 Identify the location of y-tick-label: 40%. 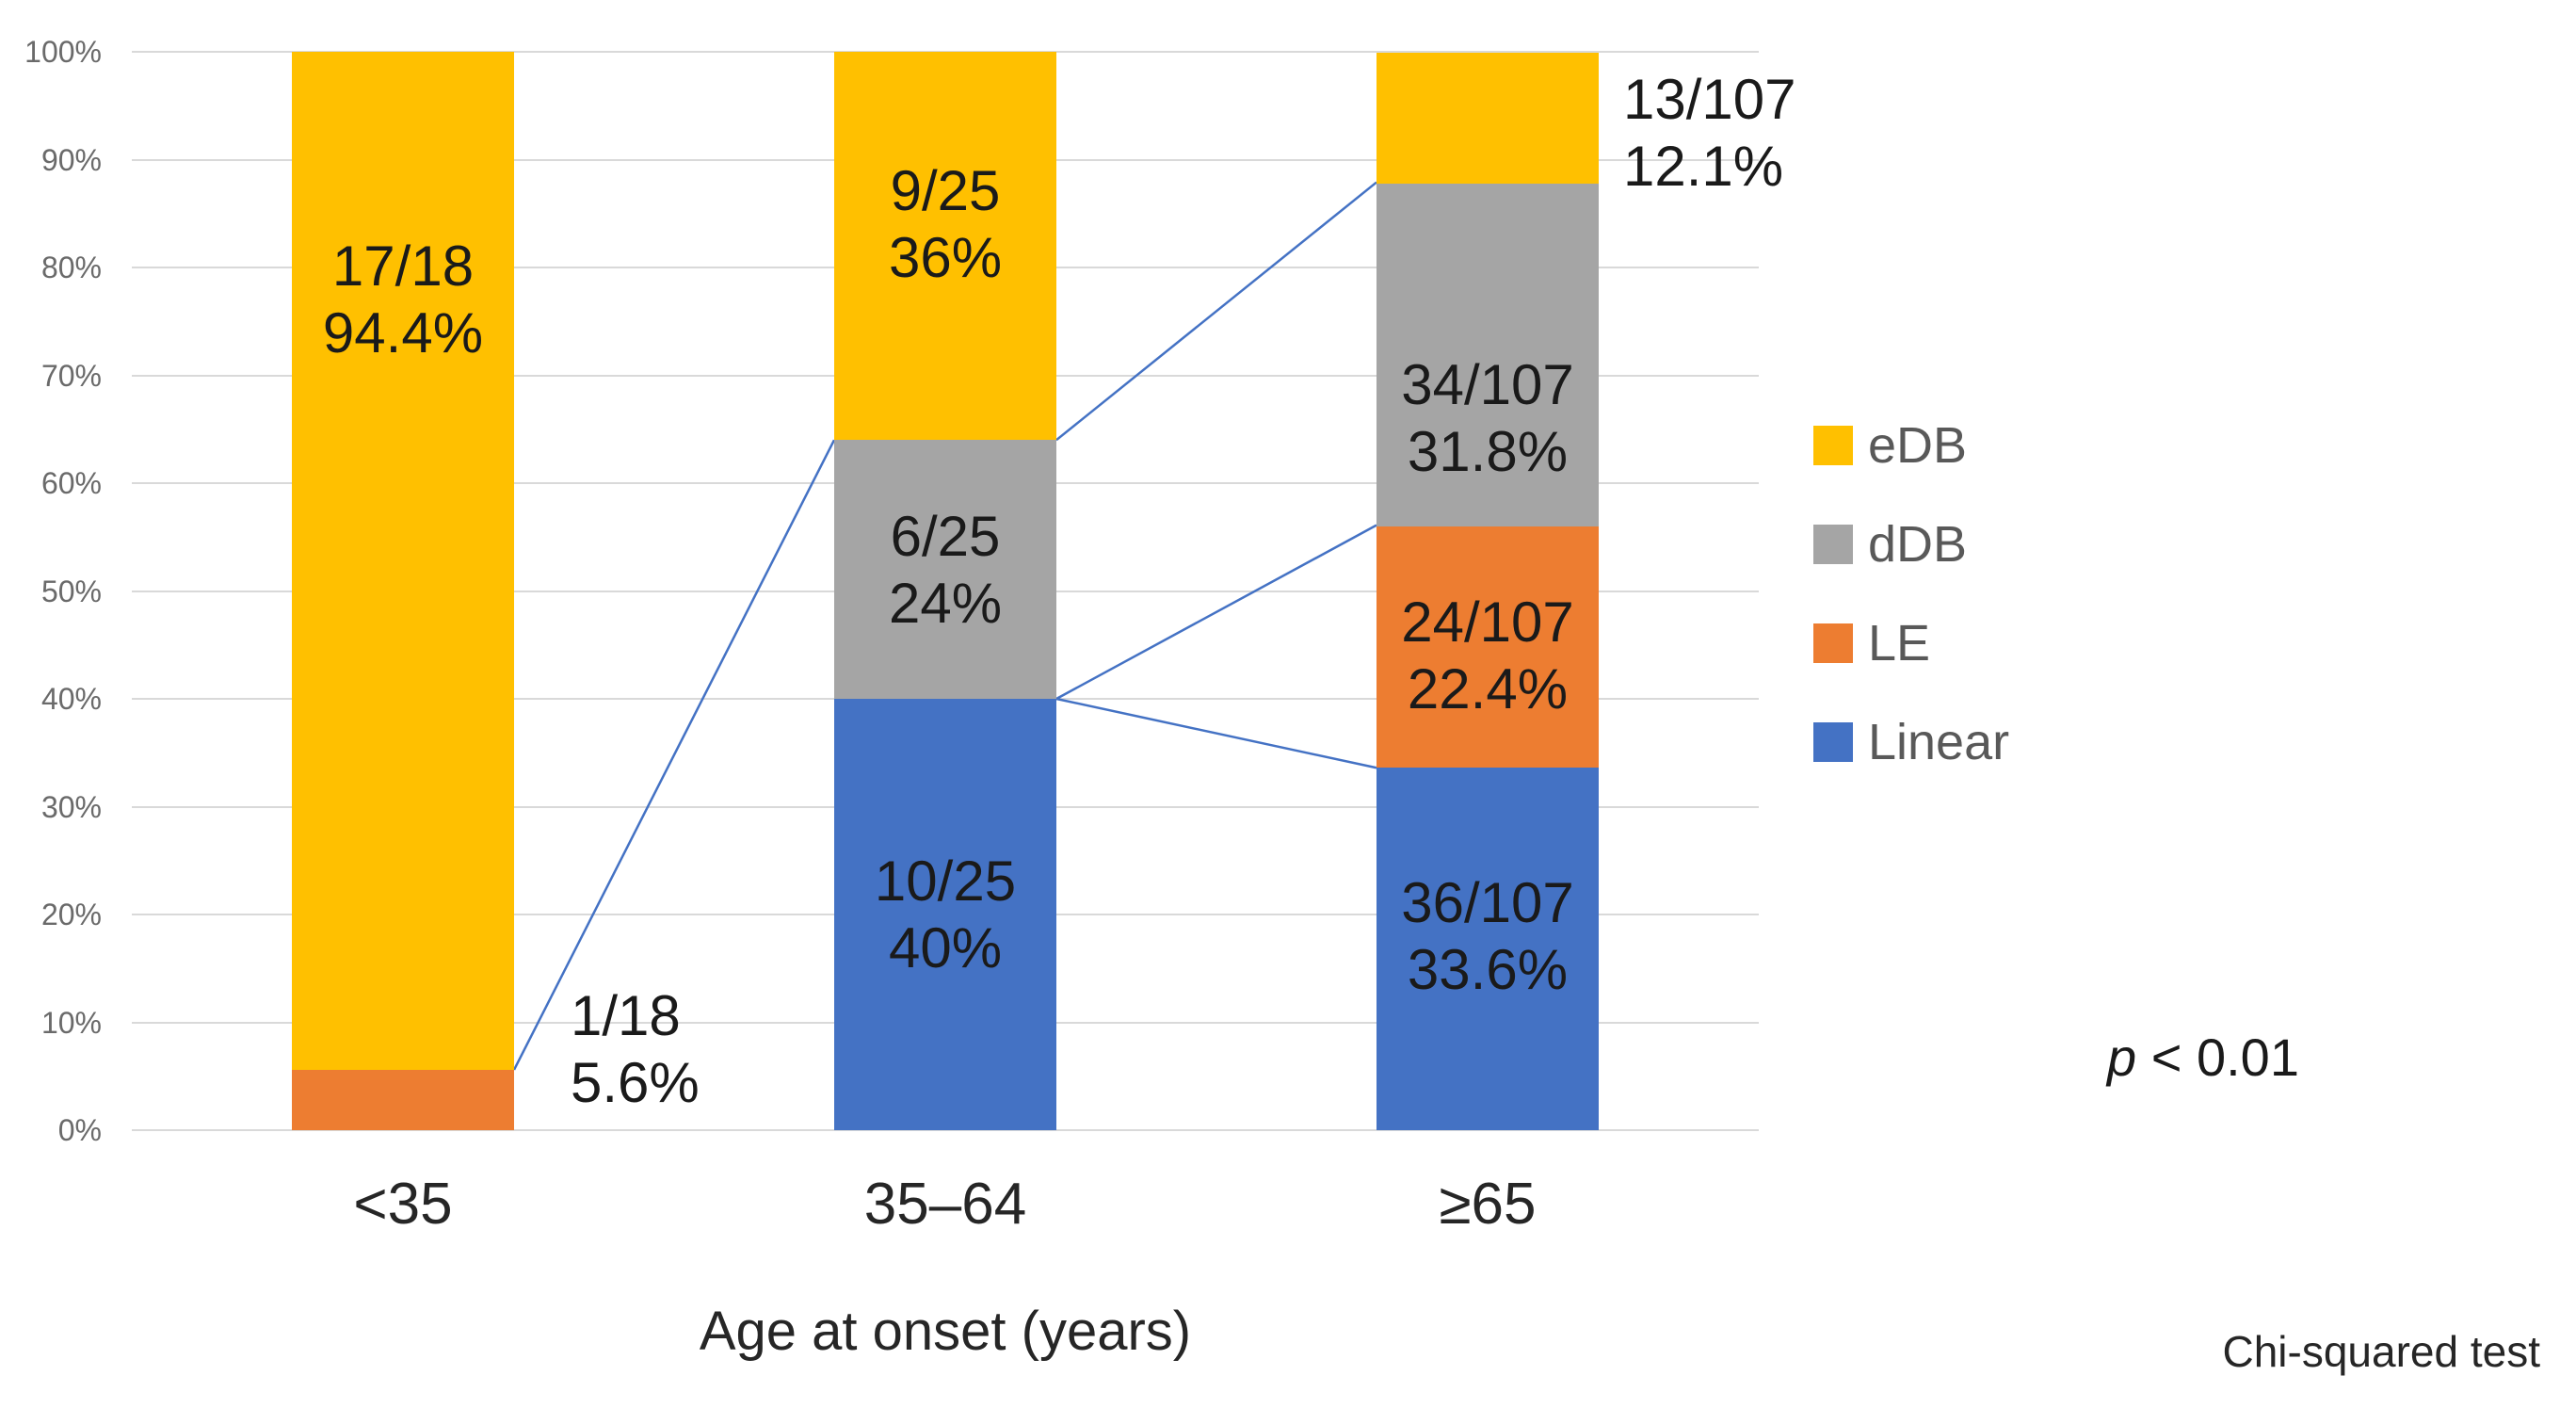
(71, 699).